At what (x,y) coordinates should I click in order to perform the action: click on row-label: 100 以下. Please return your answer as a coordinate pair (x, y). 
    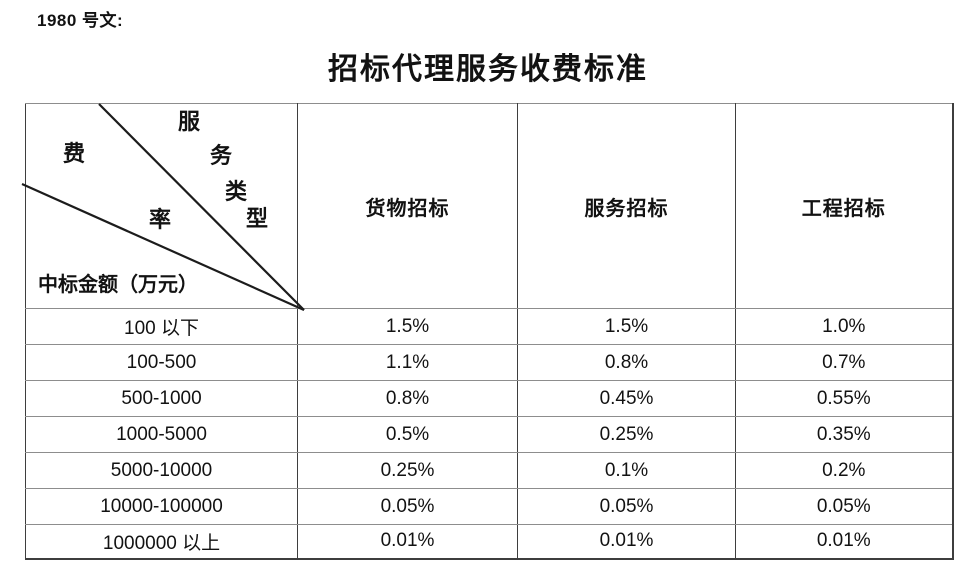
    Looking at the image, I should click on (161, 326).